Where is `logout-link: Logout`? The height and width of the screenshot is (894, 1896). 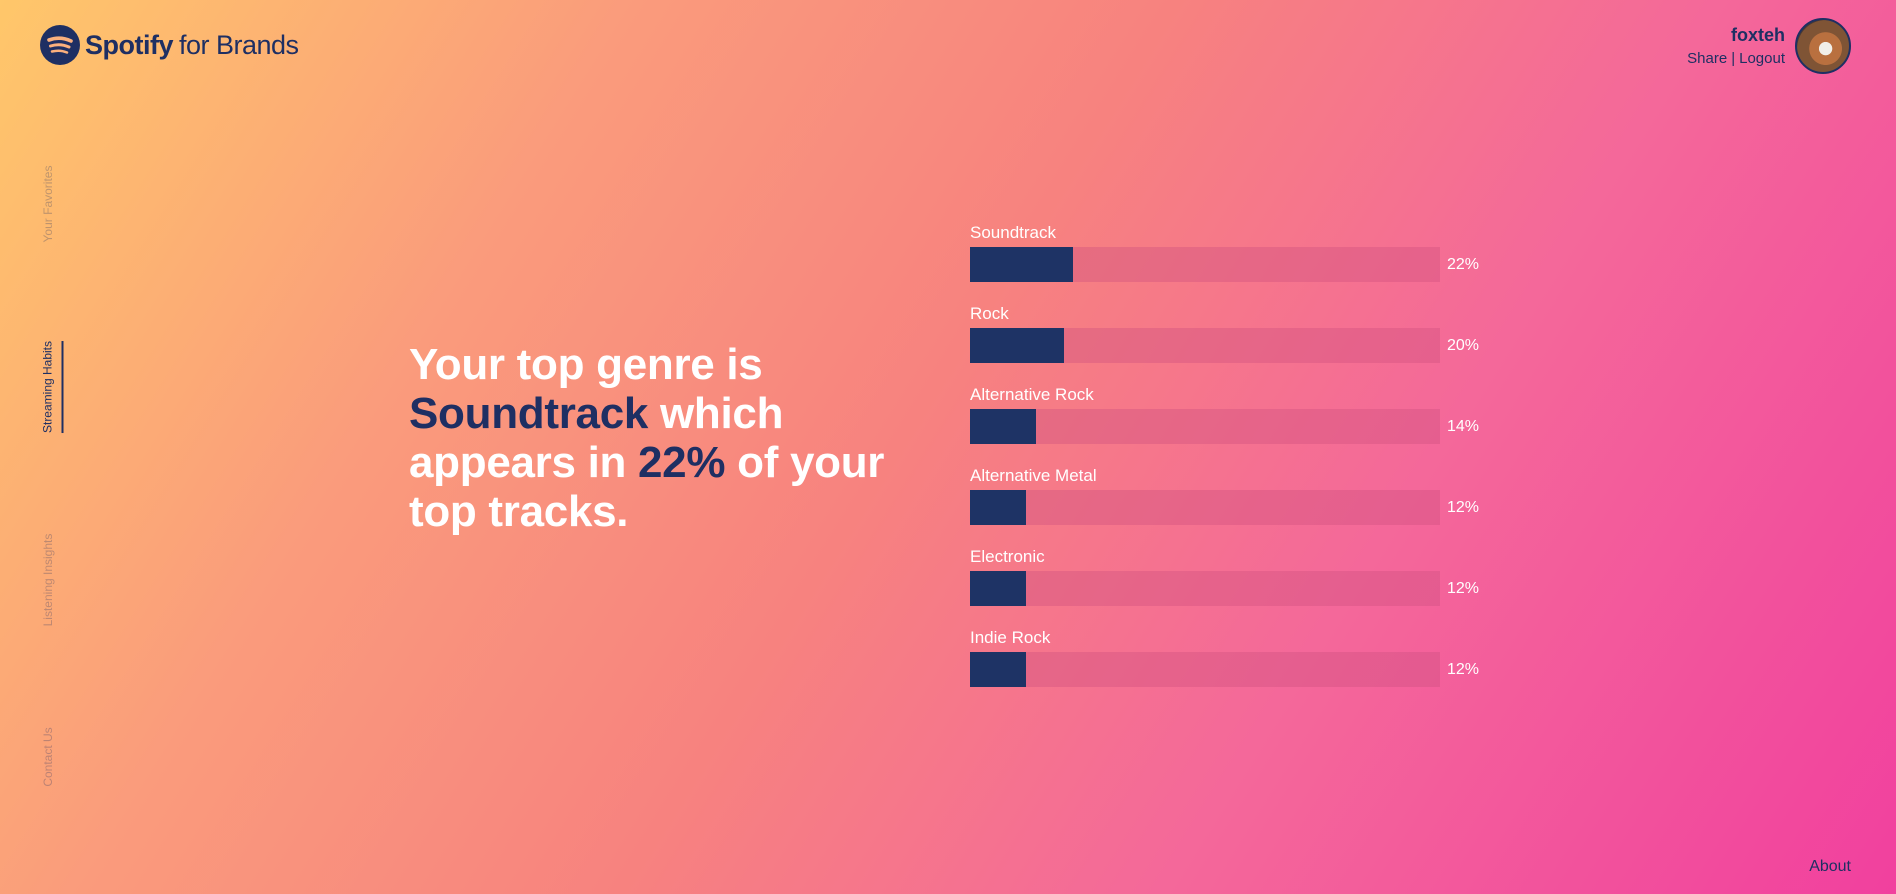
logout-link: Logout is located at coordinates (1762, 58).